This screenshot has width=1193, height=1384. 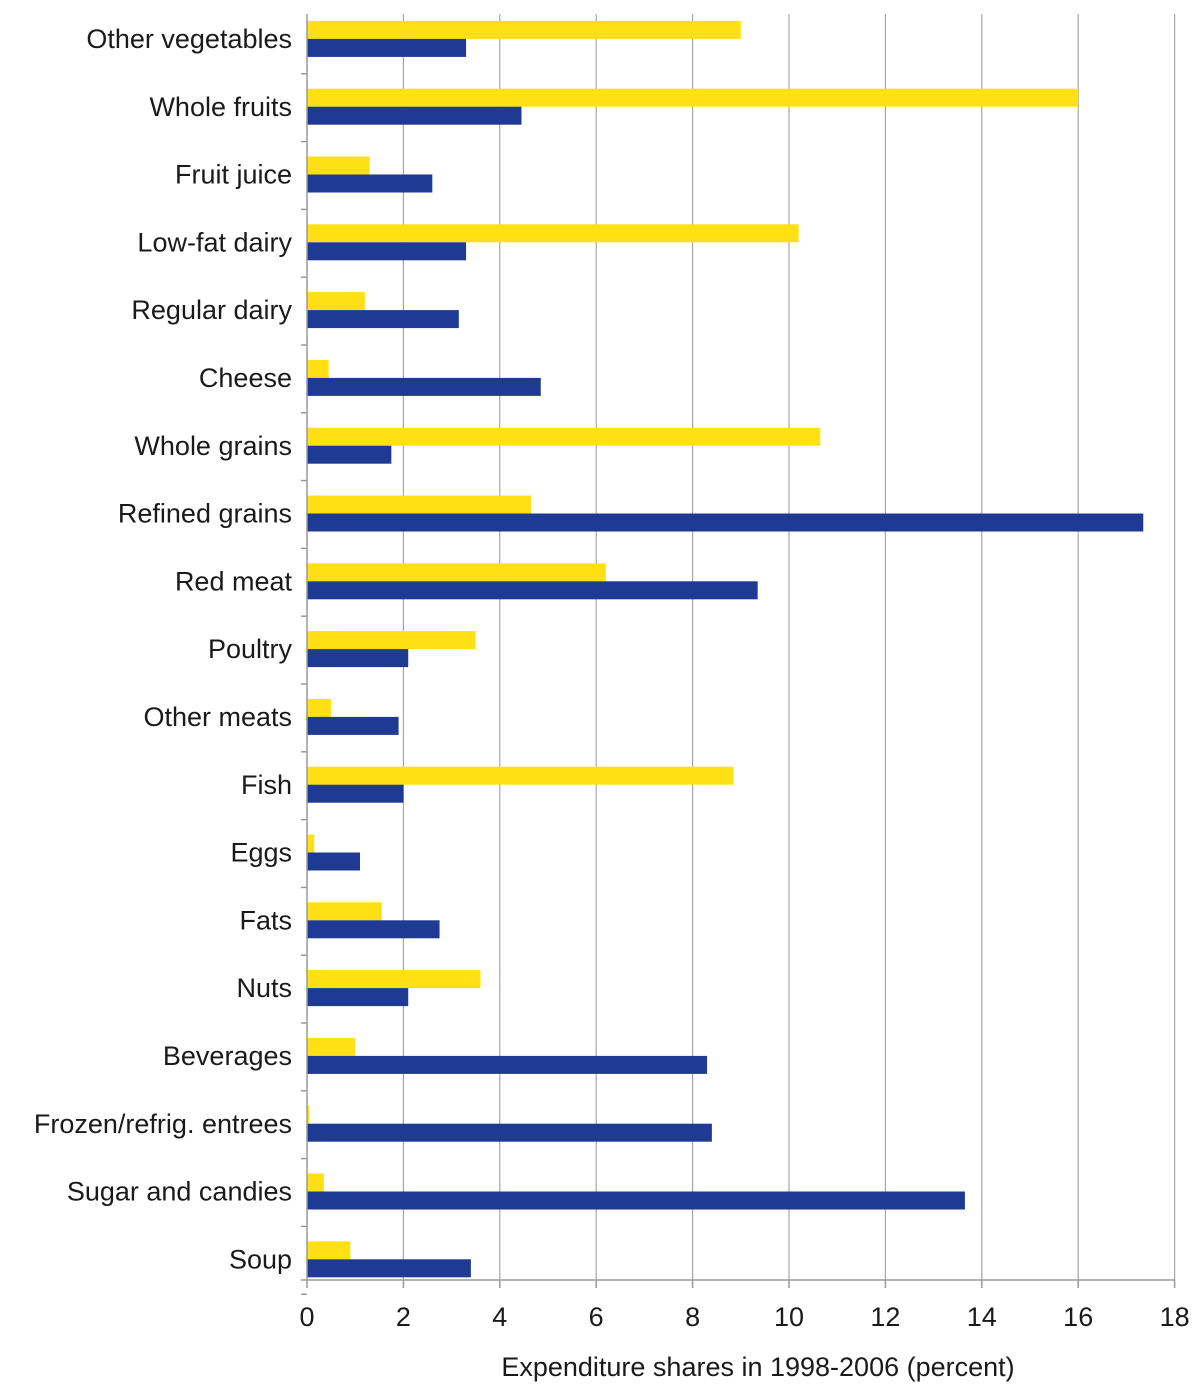 I want to click on category-label: Other vegetables, so click(x=189, y=39).